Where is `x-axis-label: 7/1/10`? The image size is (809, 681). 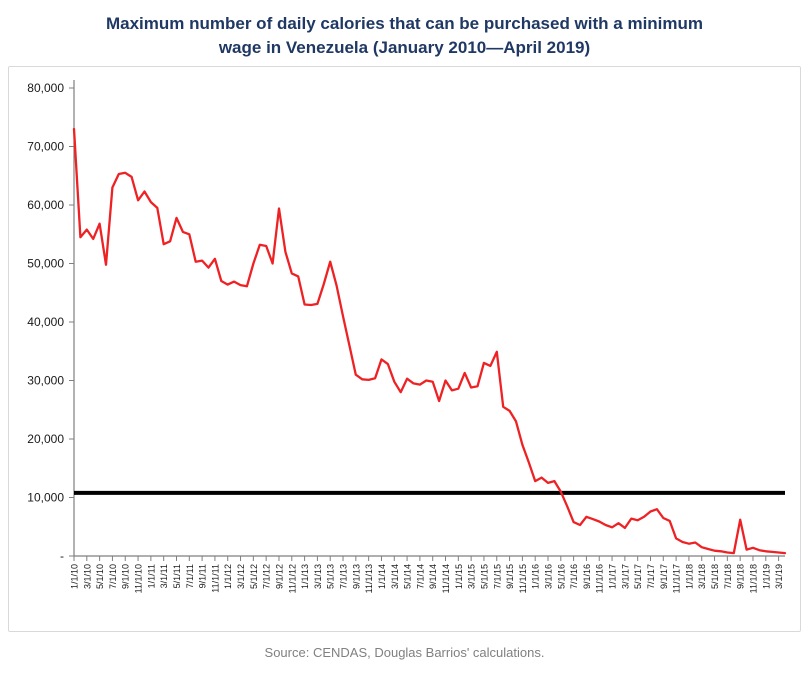
x-axis-label: 7/1/10 is located at coordinates (113, 576).